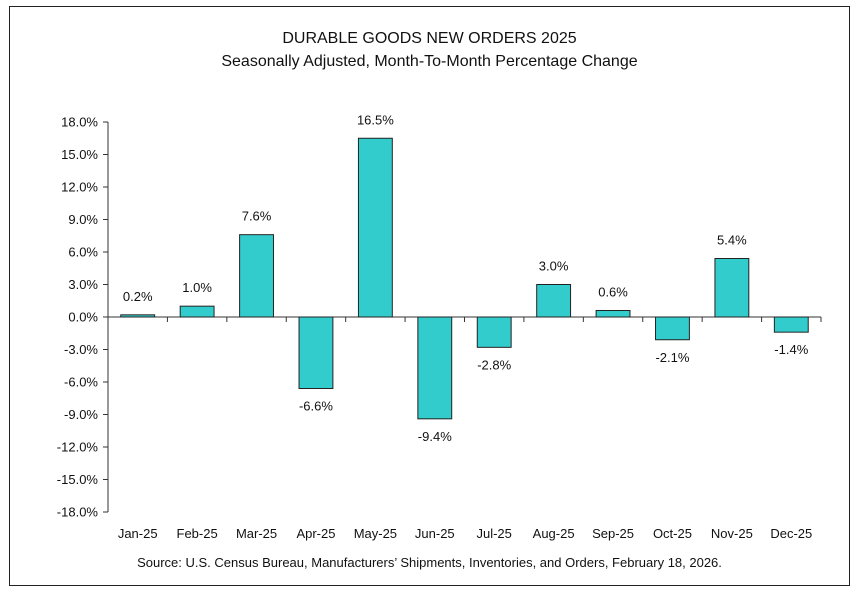 This screenshot has height=592, width=859. What do you see at coordinates (494, 364) in the screenshot?
I see `data-label: -2.8%` at bounding box center [494, 364].